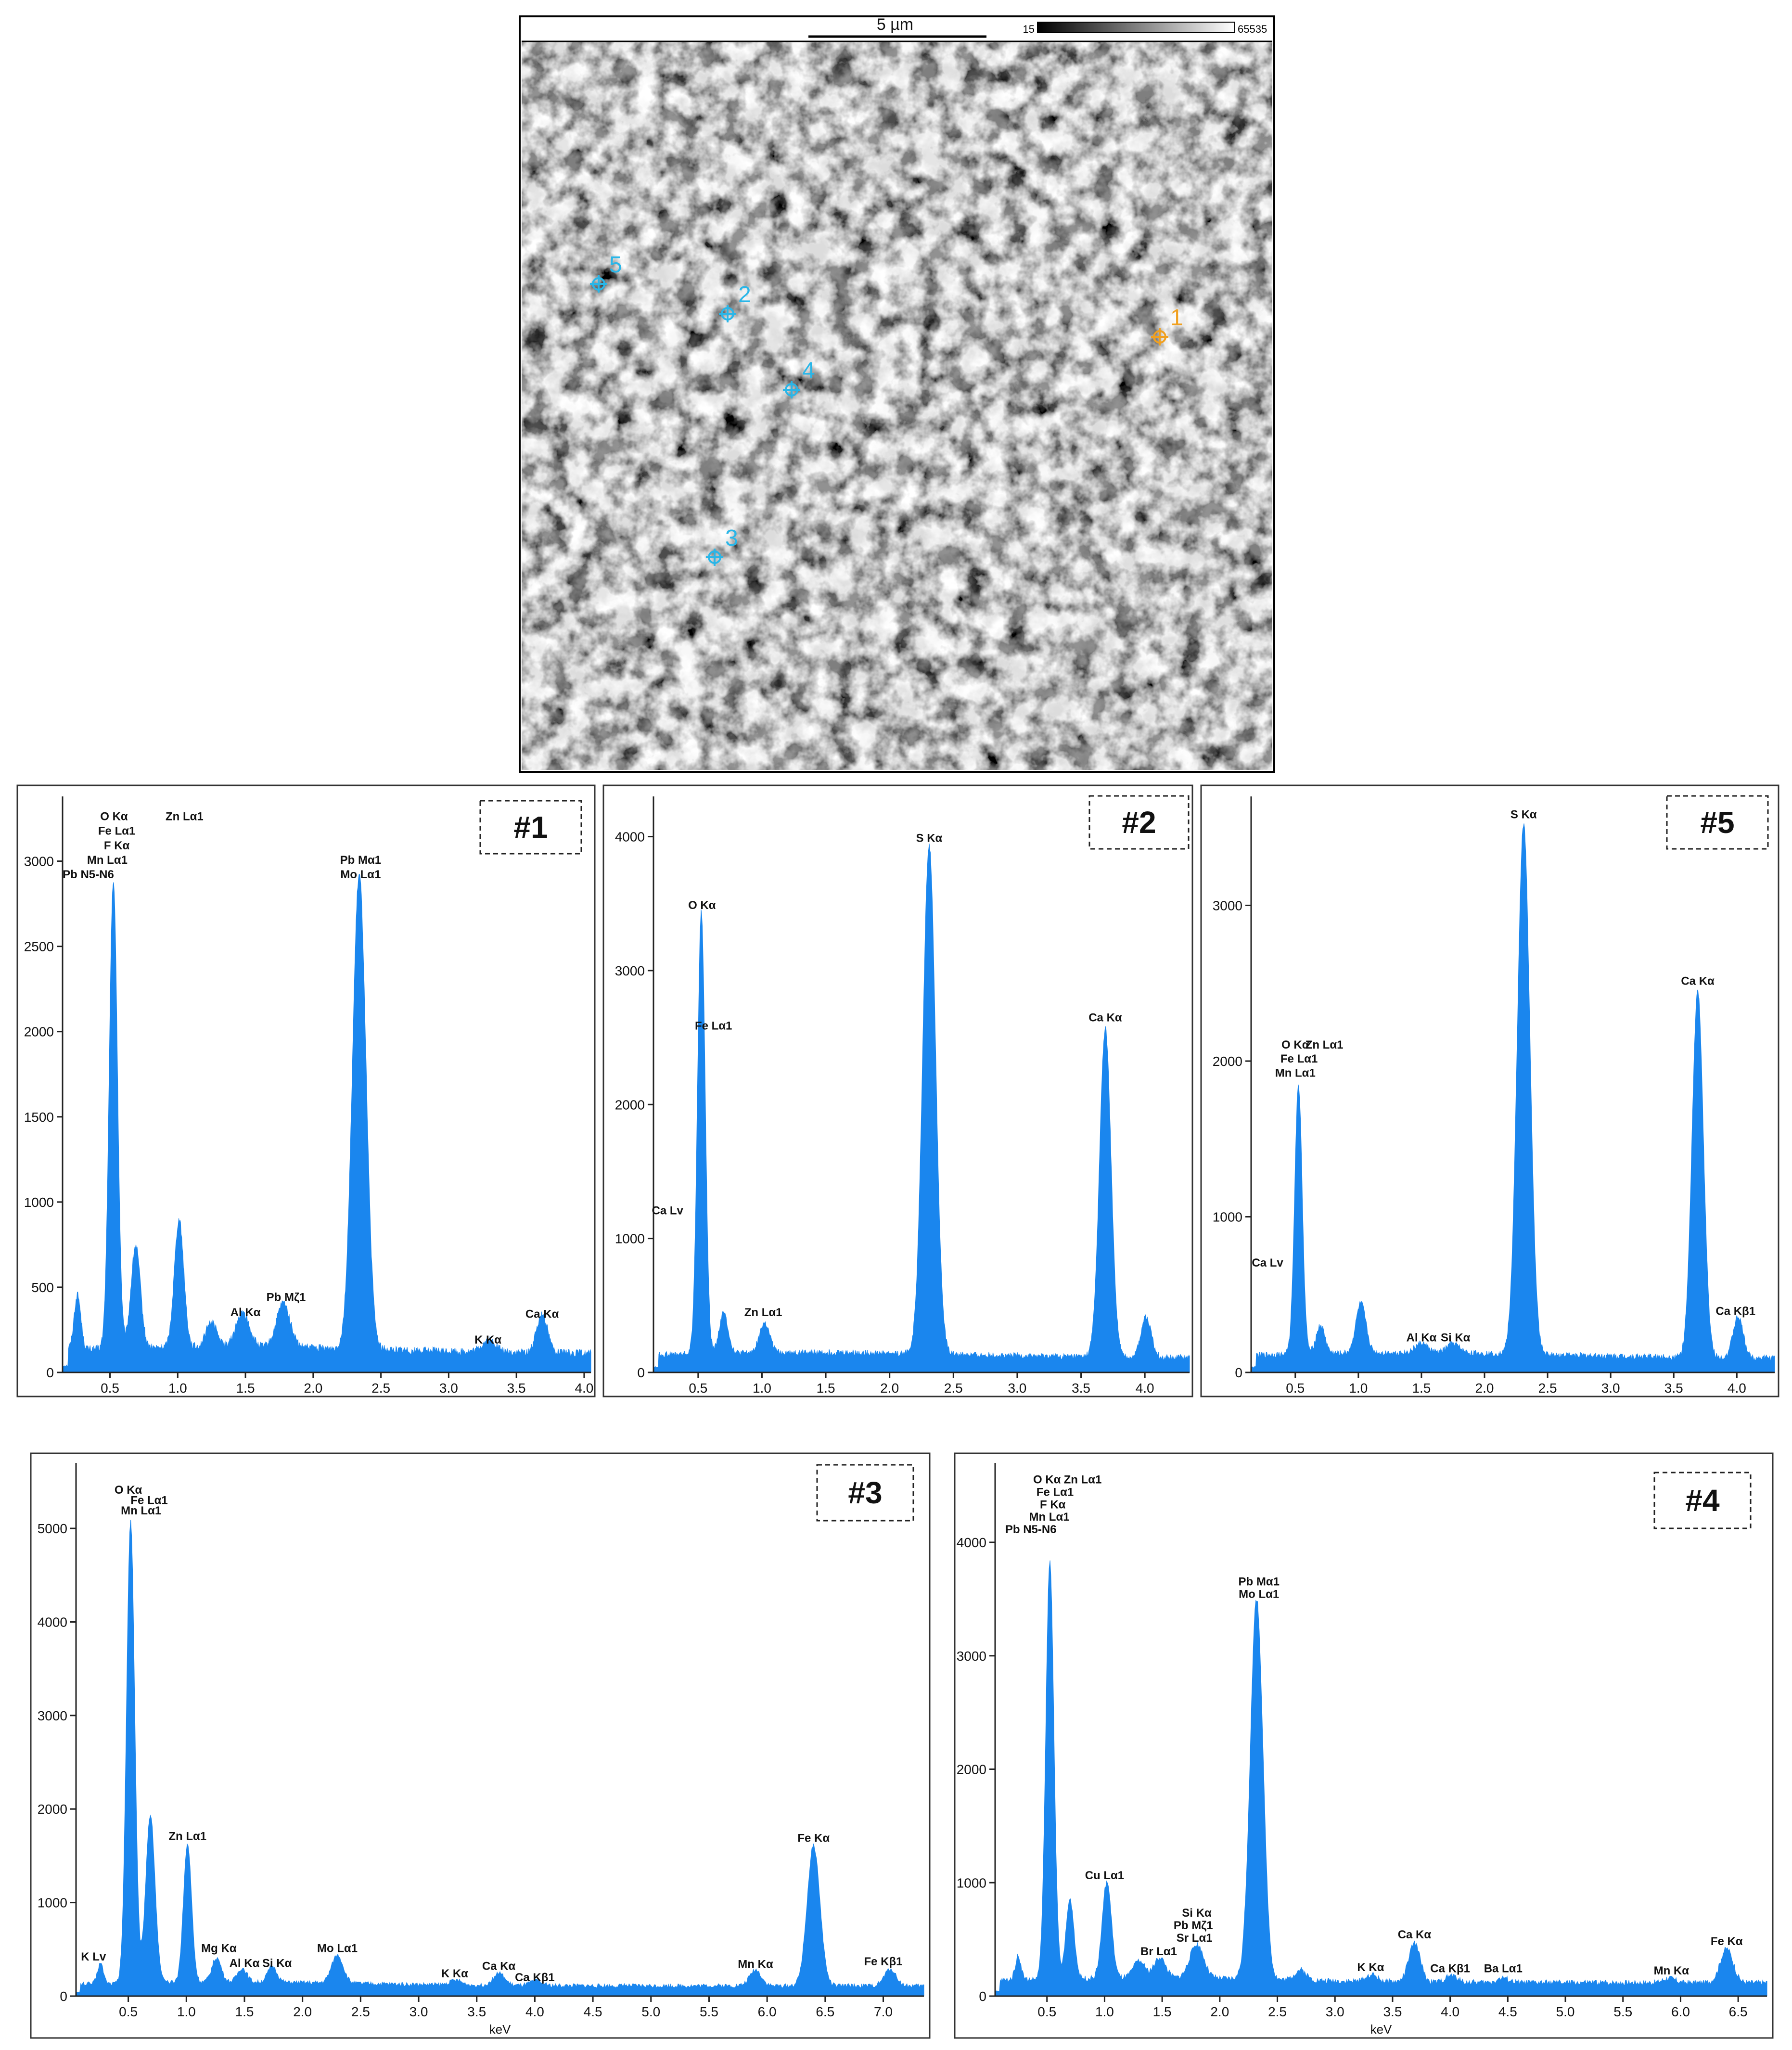 The image size is (1792, 2050). Describe the element at coordinates (606, 272) in the screenshot. I see `analysis-point-5: 5` at that location.